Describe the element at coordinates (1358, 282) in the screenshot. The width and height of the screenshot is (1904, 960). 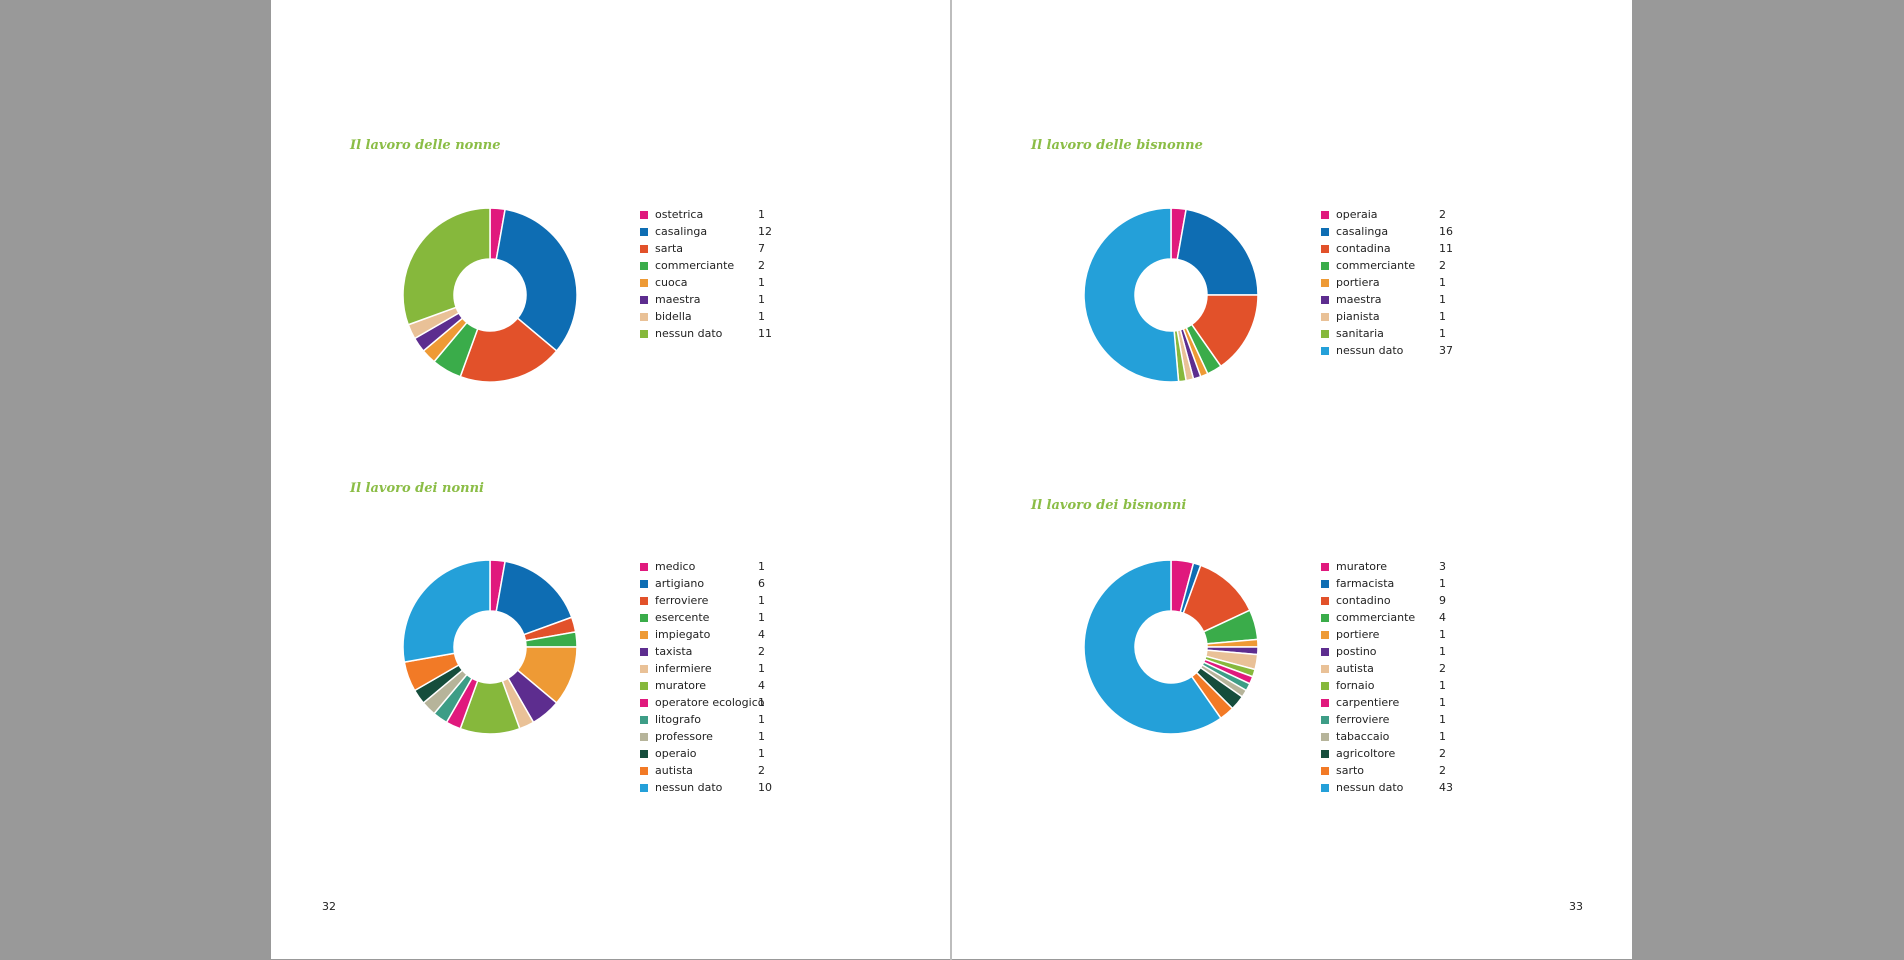
I see `legend-label: portiera` at that location.